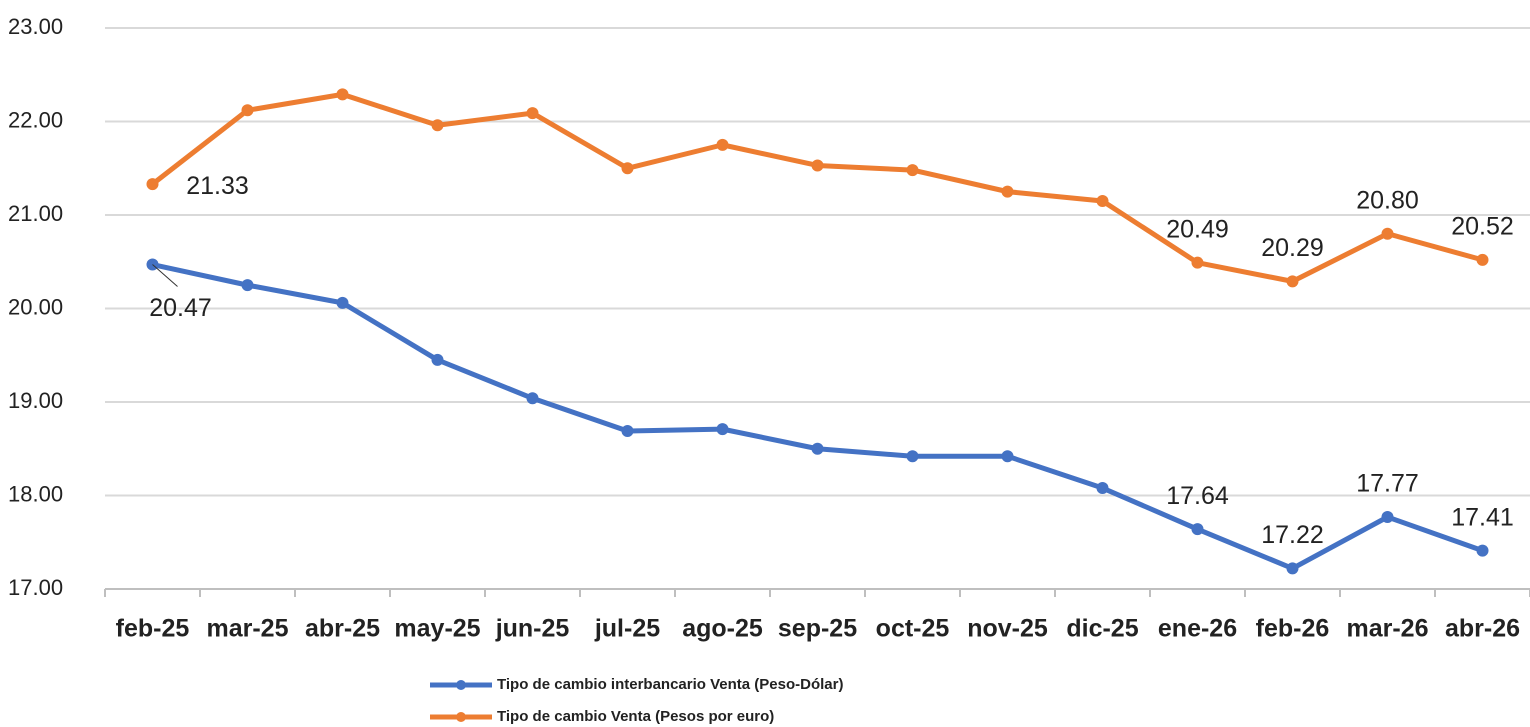  I want to click on x-tick-label: nov-25, so click(1007, 629).